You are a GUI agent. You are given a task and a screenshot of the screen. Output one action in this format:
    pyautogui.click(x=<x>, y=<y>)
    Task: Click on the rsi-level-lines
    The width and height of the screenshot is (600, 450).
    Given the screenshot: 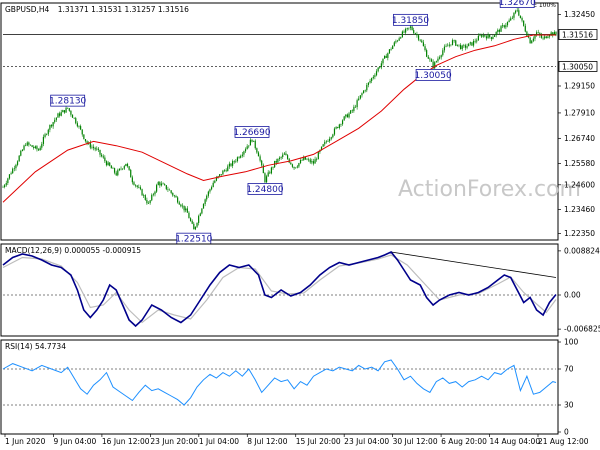 What is the action you would take?
    pyautogui.click(x=279, y=387)
    